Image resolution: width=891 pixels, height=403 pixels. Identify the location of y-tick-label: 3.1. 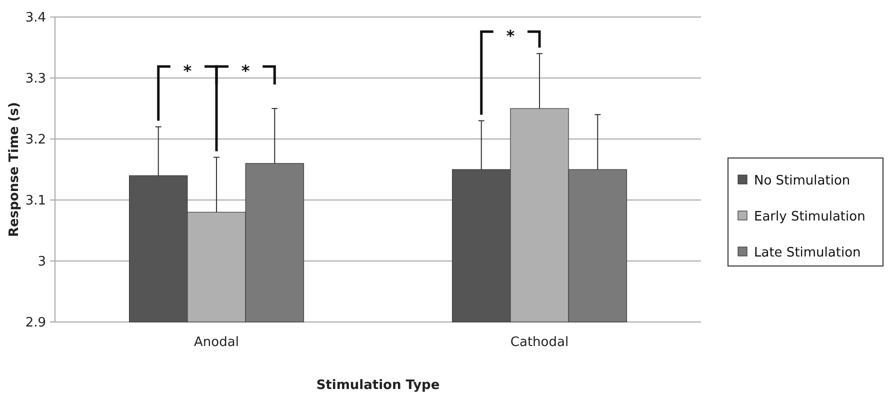
(35, 201).